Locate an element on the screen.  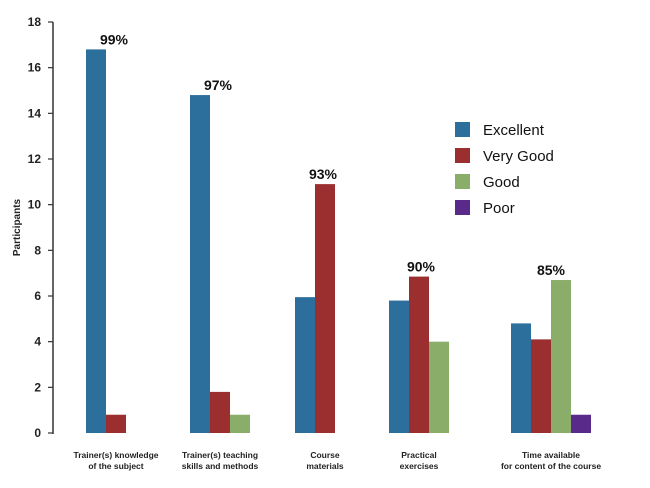
percent-annotation: 99% is located at coordinates (114, 39).